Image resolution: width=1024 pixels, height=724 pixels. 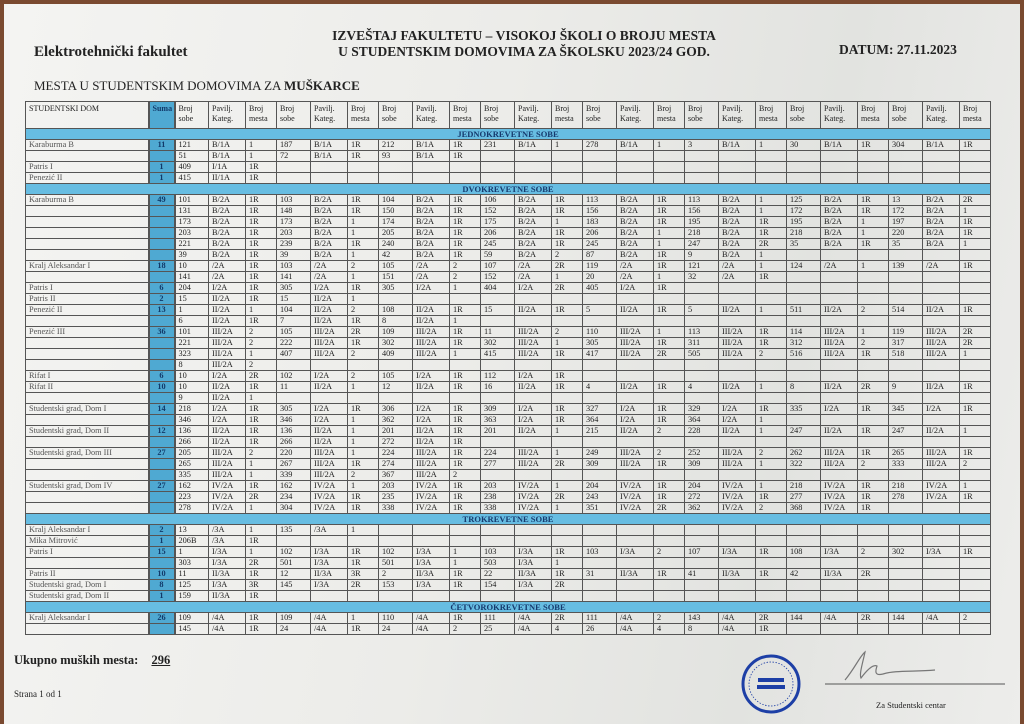 I want to click on dorm-name: Penezić II, so click(x=87, y=310).